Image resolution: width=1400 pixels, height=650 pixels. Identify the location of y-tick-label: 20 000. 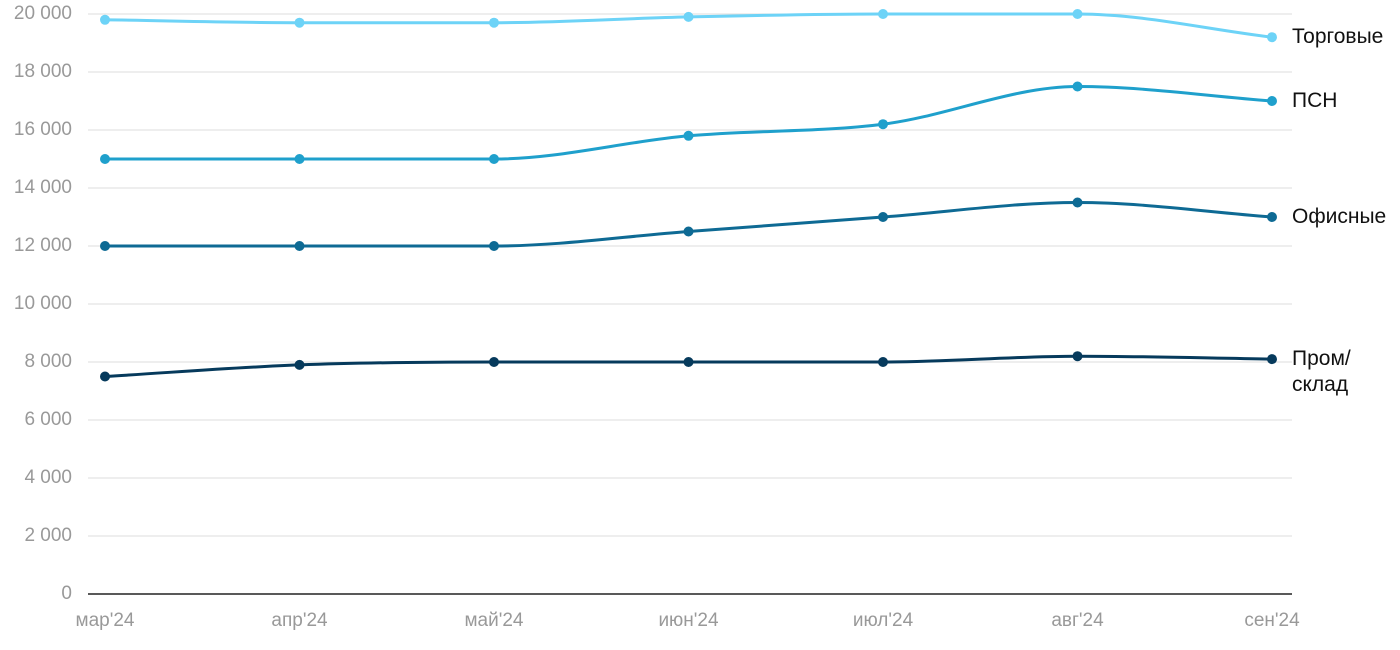
(43, 13).